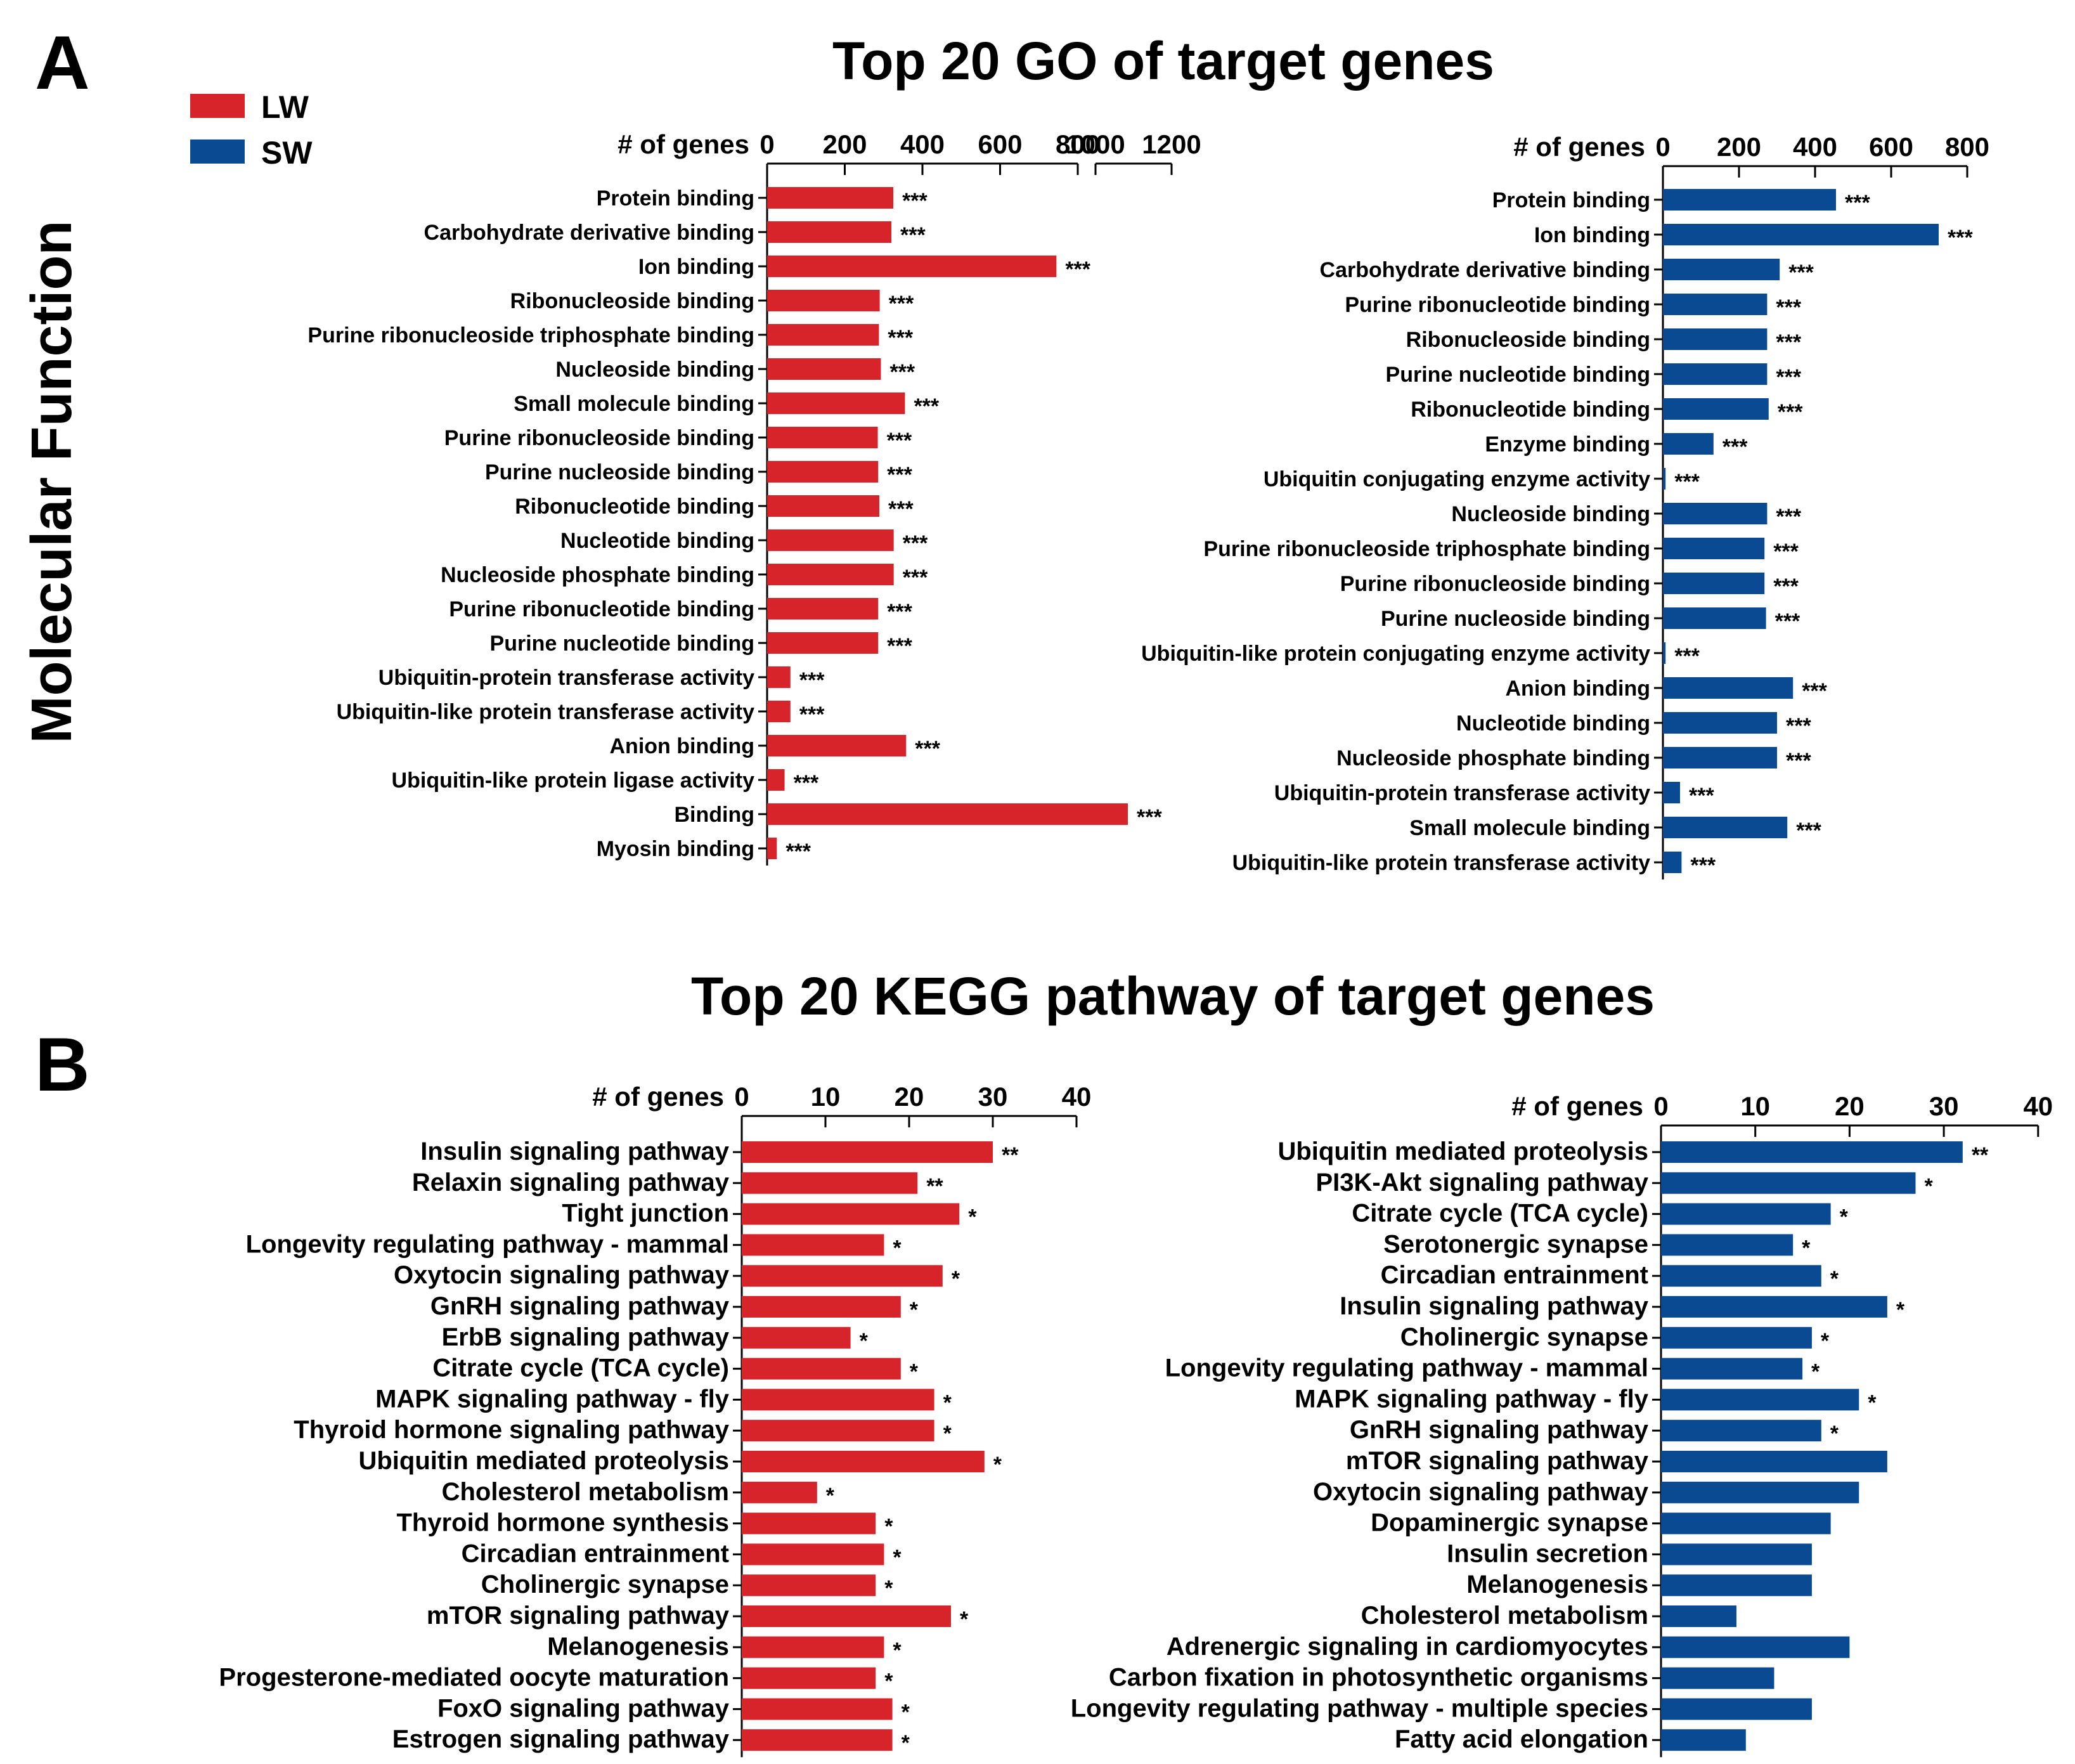 The height and width of the screenshot is (1764, 2075). Describe the element at coordinates (1163, 61) in the screenshot. I see `go-title: Top 20 GO of target genes` at that location.